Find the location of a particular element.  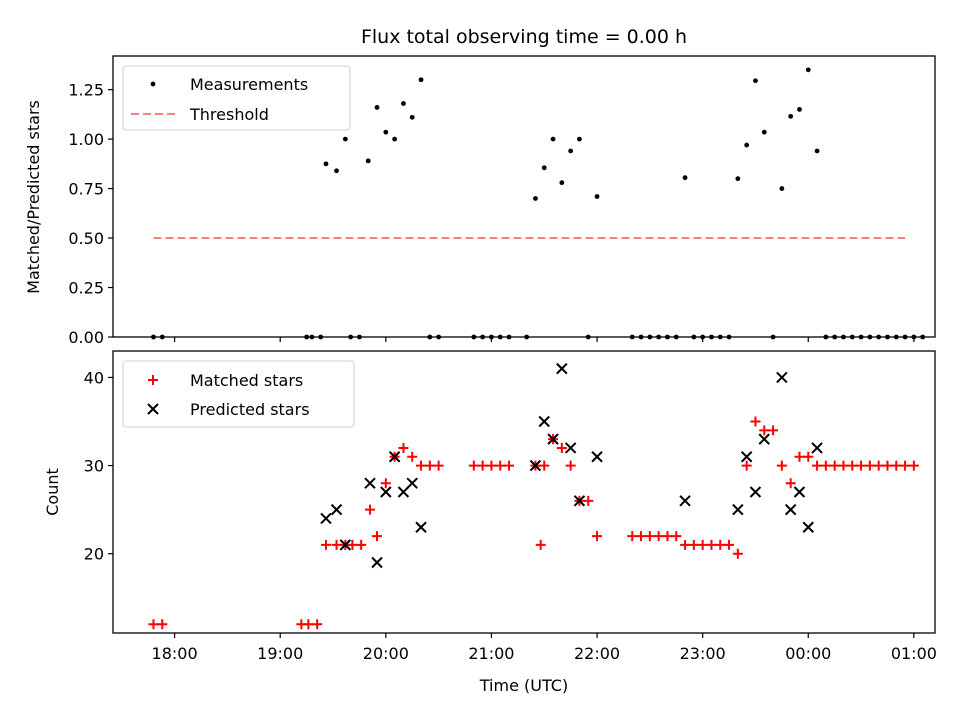

x-tick-label: 00:00 is located at coordinates (808, 653).